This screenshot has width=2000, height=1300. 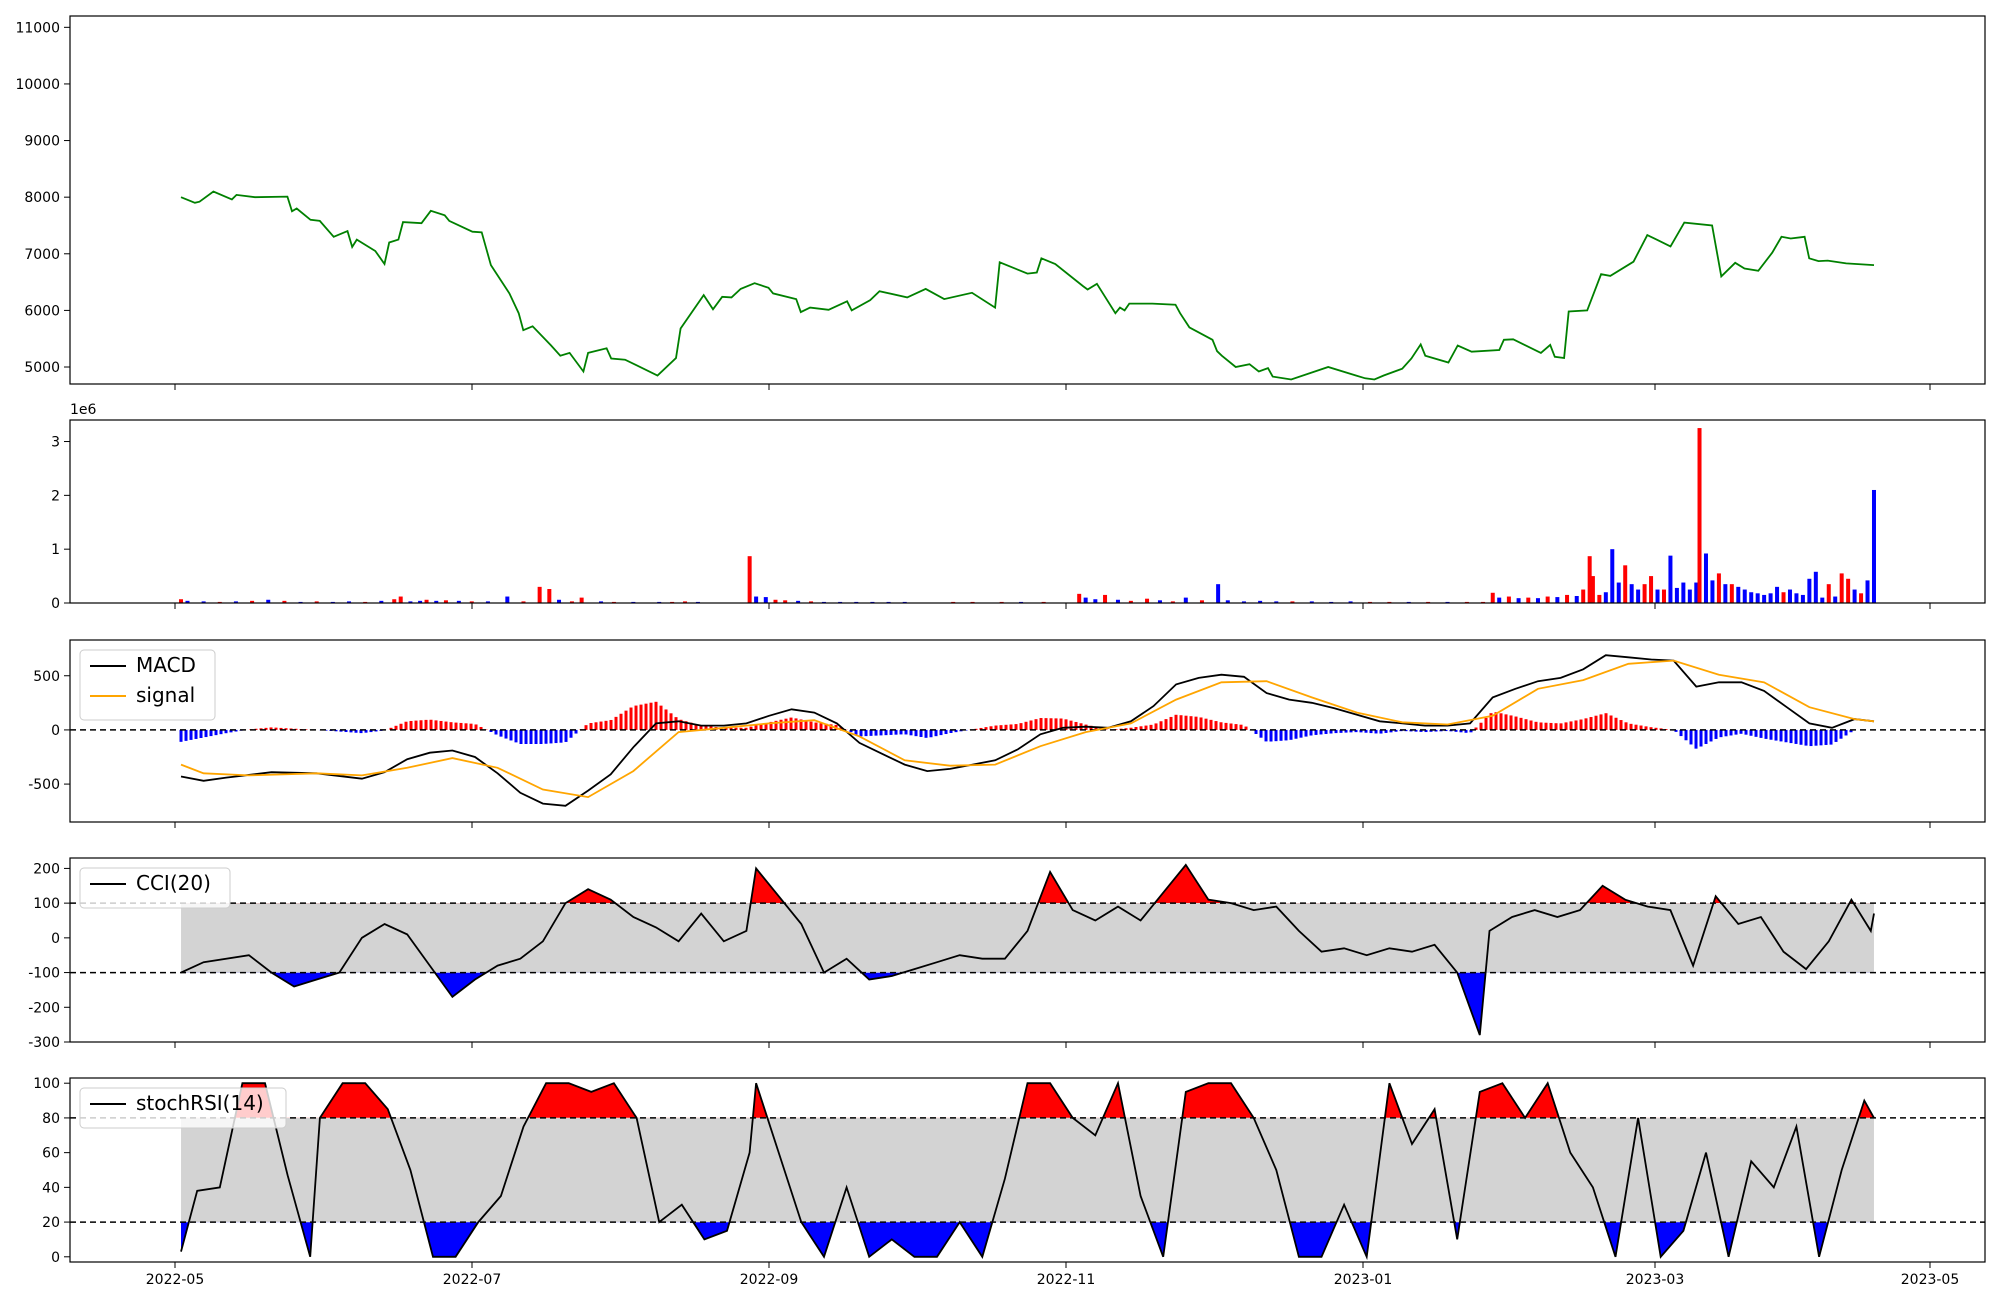 What do you see at coordinates (1007, 731) in the screenshot?
I see `panel-macd: -500 0 500 MACD signal` at bounding box center [1007, 731].